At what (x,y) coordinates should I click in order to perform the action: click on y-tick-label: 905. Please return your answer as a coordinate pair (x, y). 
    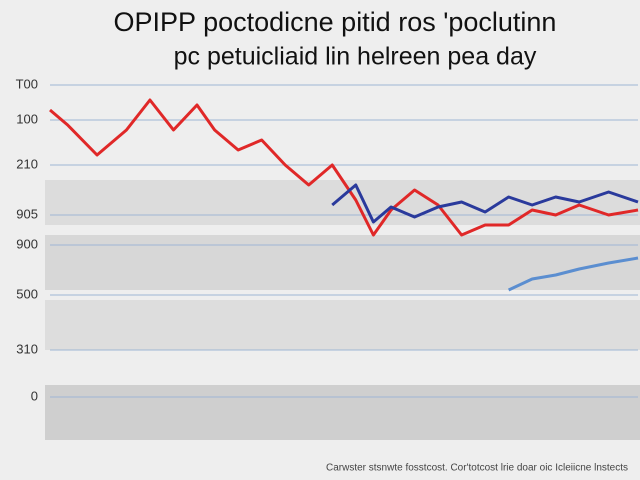
    Looking at the image, I should click on (27, 213).